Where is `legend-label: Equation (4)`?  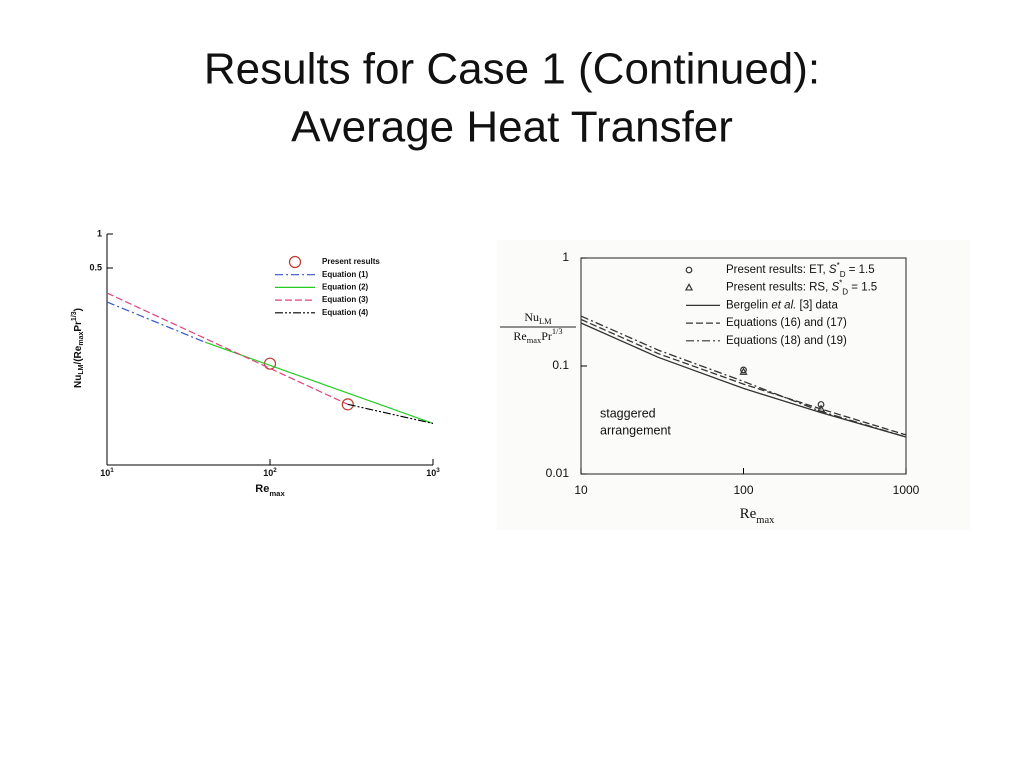
legend-label: Equation (4) is located at coordinates (345, 312).